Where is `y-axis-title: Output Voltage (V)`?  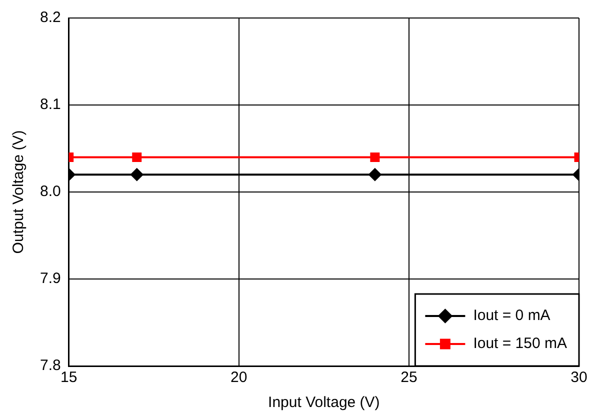
y-axis-title: Output Voltage (V) is located at coordinates (19, 192).